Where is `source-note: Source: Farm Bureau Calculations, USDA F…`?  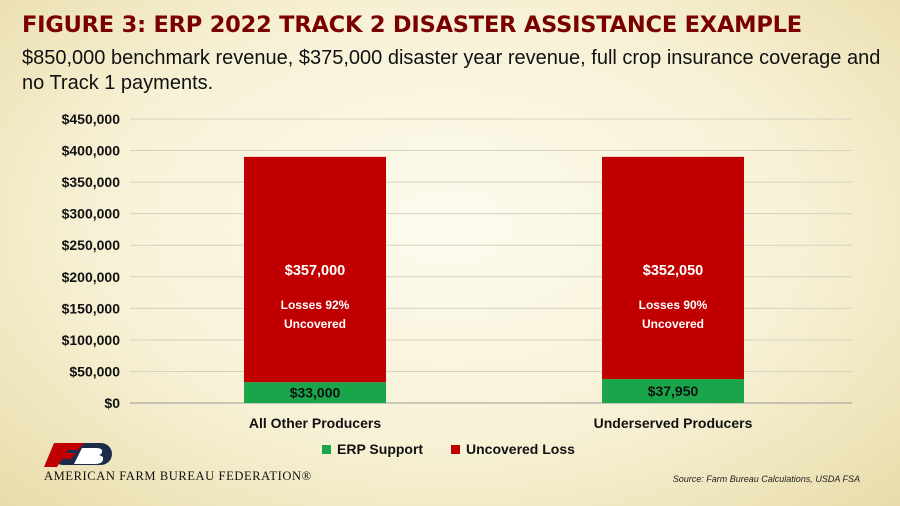
source-note: Source: Farm Bureau Calculations, USDA F… is located at coordinates (766, 479).